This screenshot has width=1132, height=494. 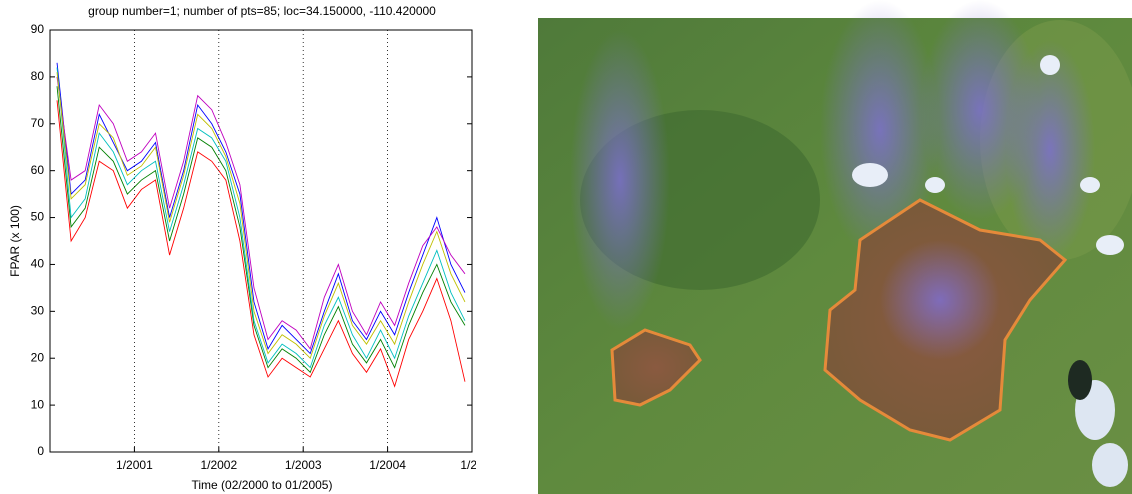 What do you see at coordinates (134, 465) in the screenshot?
I see `x-tick-label: 1/2001` at bounding box center [134, 465].